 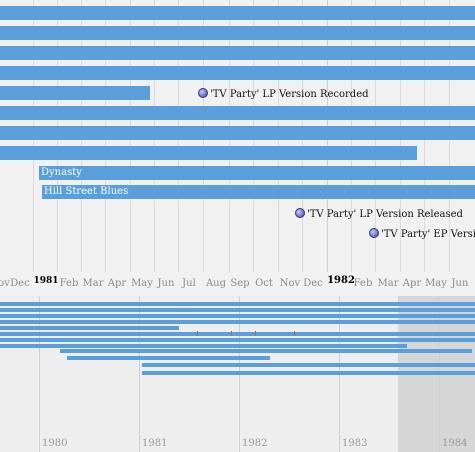 I want to click on overview-year-label: 1981, so click(x=155, y=443).